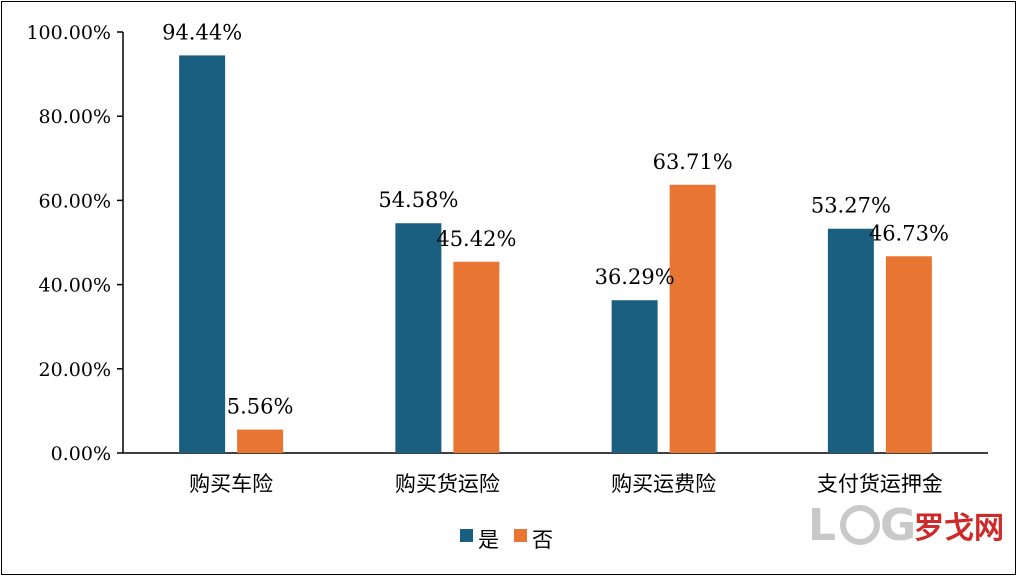  I want to click on watermark-logo: L G 罗戈网, so click(906, 525).